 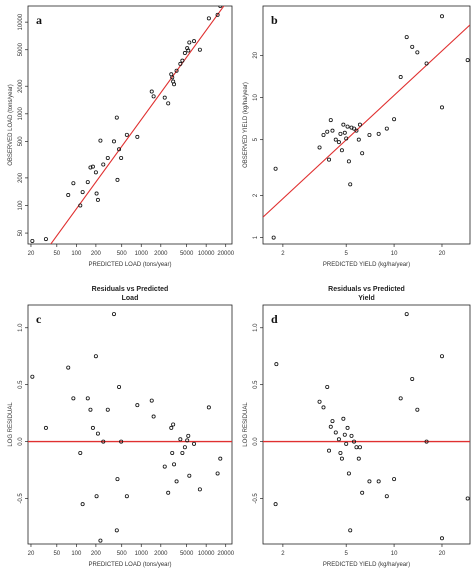 I want to click on x-tick-label: 1000, so click(x=142, y=254).